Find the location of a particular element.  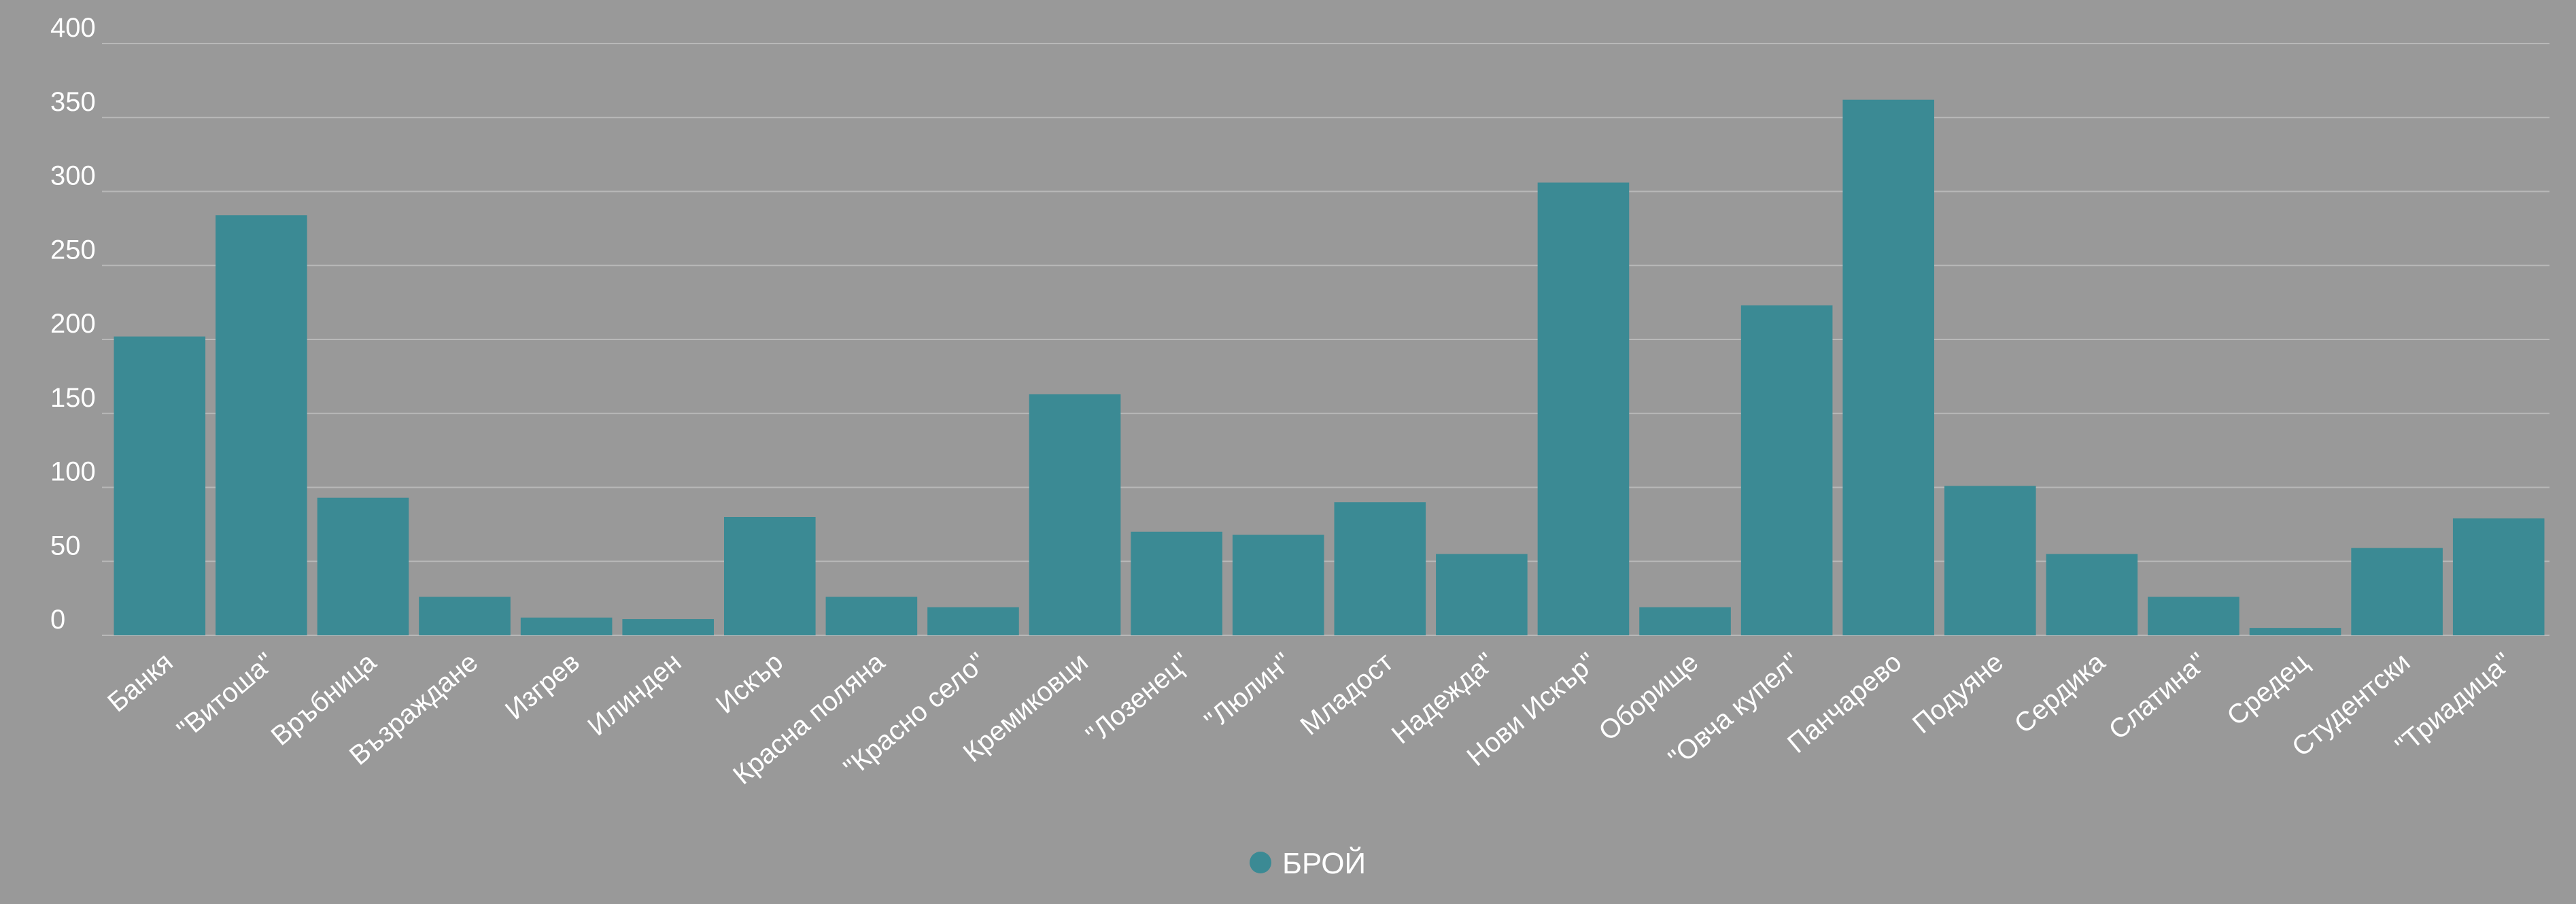

legend-label: БРОЙ is located at coordinates (1324, 863).